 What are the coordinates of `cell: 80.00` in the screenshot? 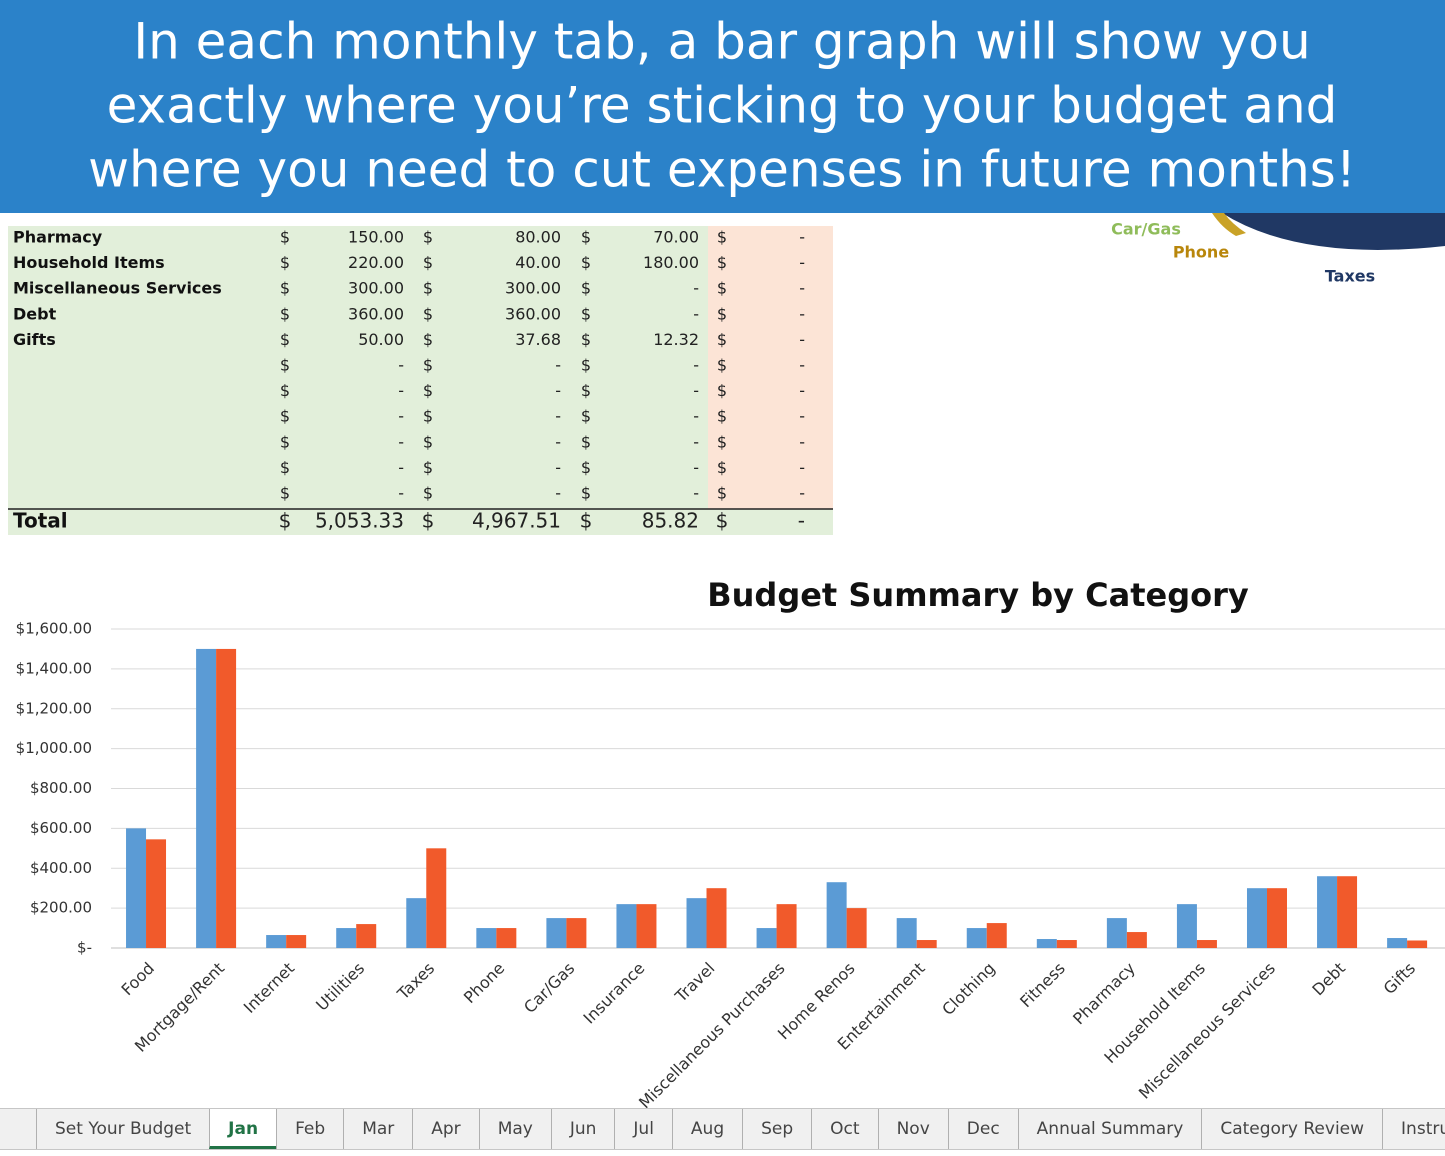 It's located at (538, 237).